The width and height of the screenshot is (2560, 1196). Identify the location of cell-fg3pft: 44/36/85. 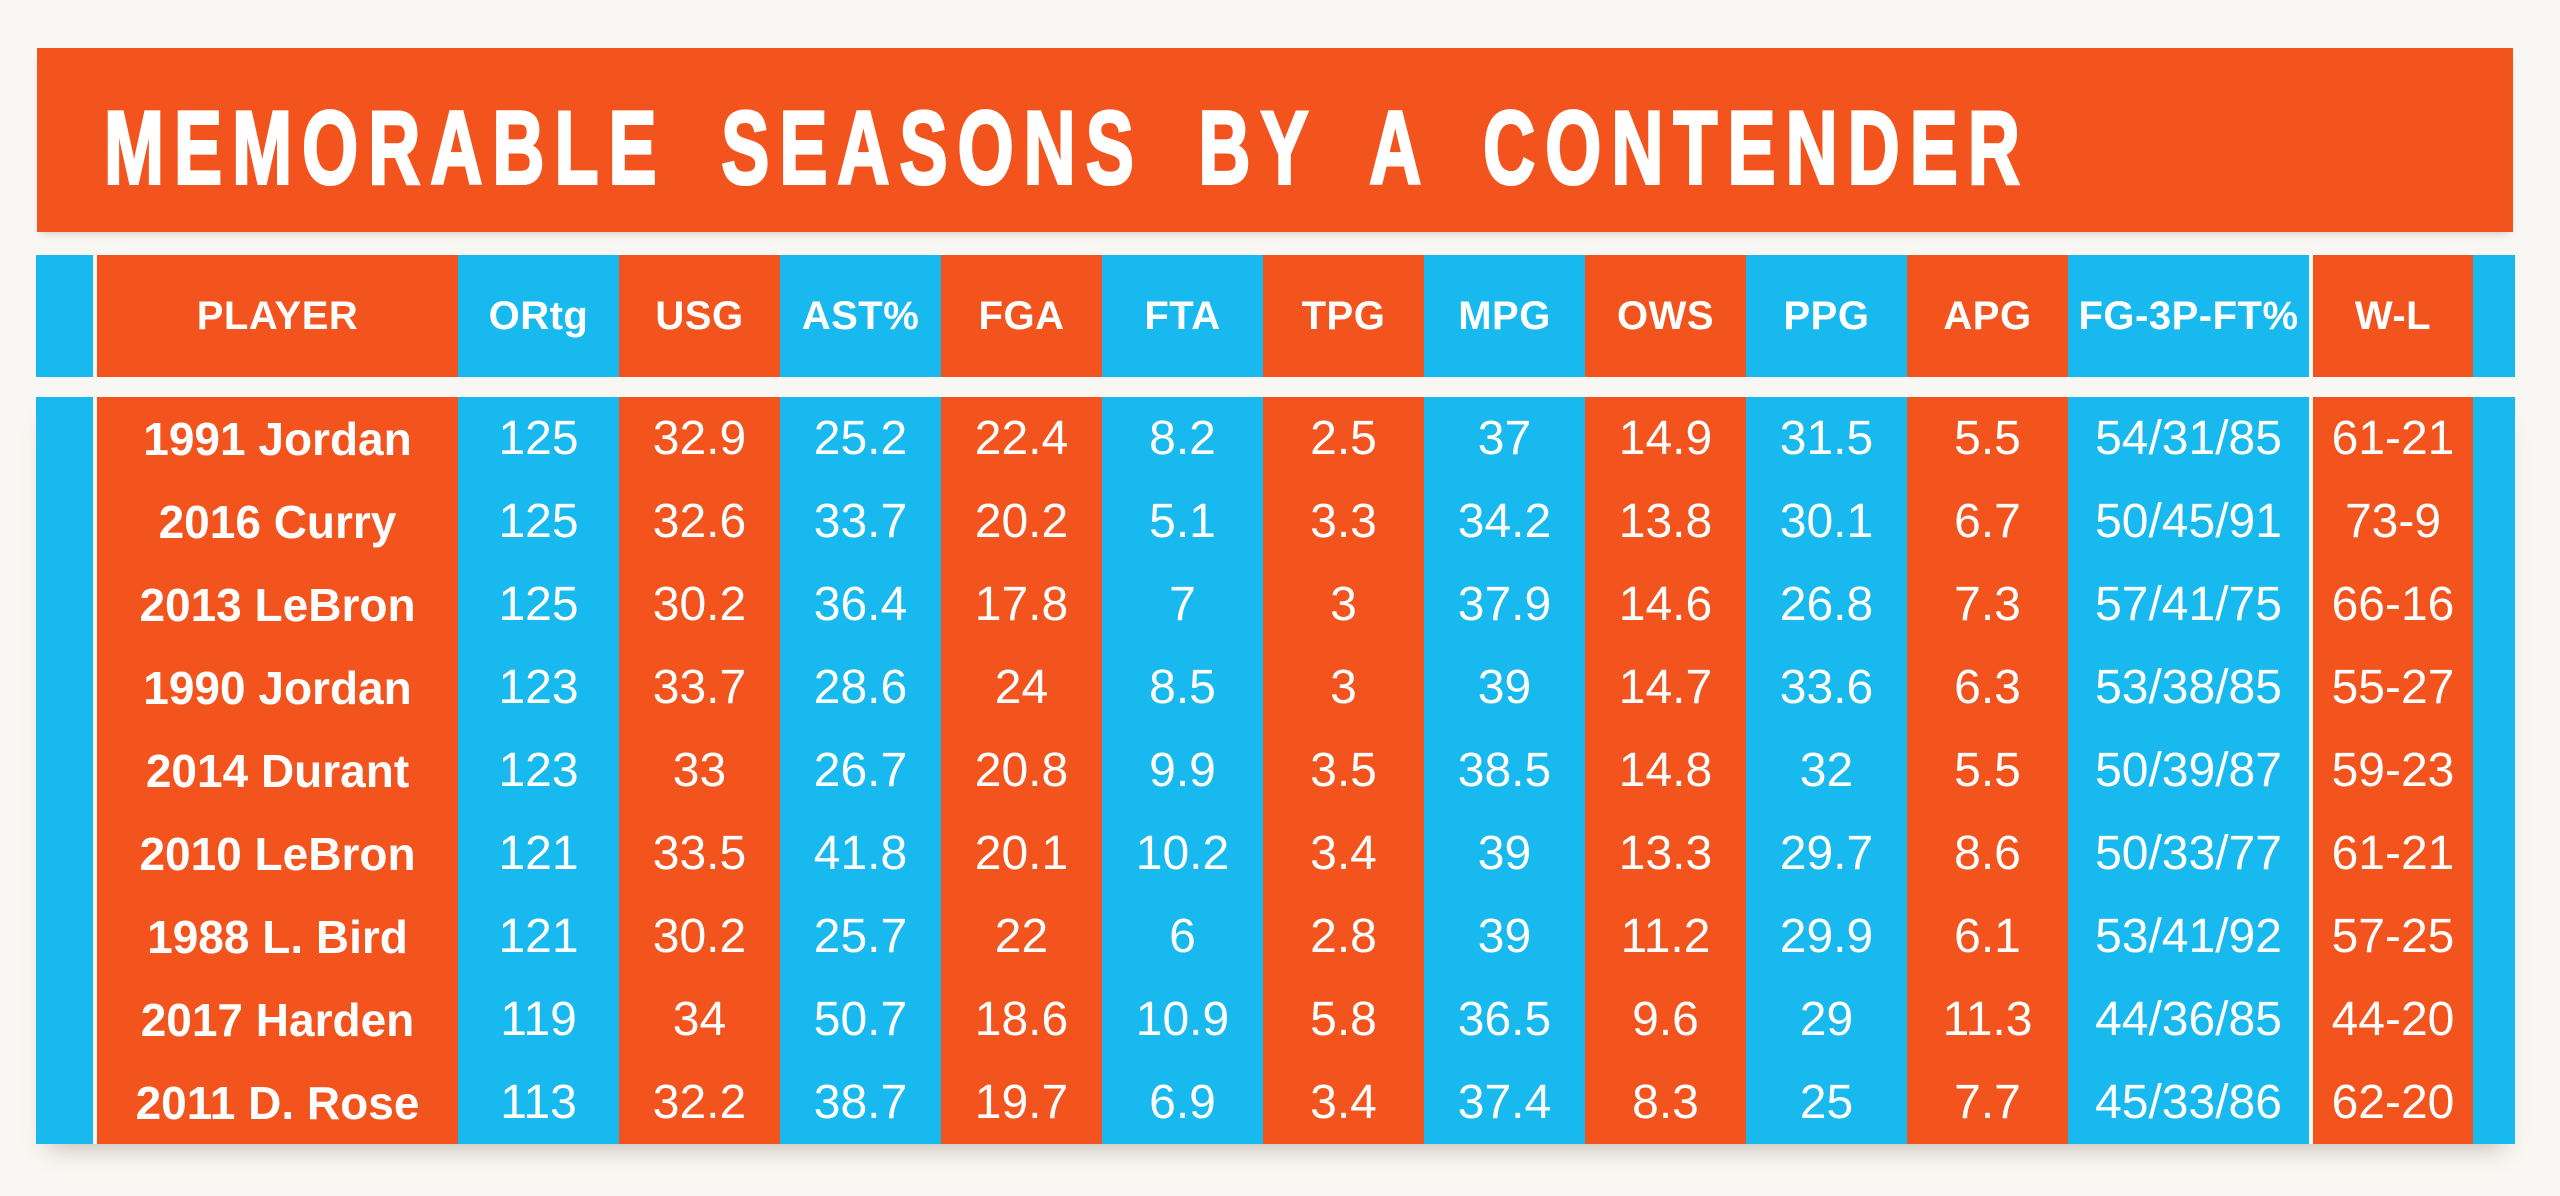
(2188, 1019).